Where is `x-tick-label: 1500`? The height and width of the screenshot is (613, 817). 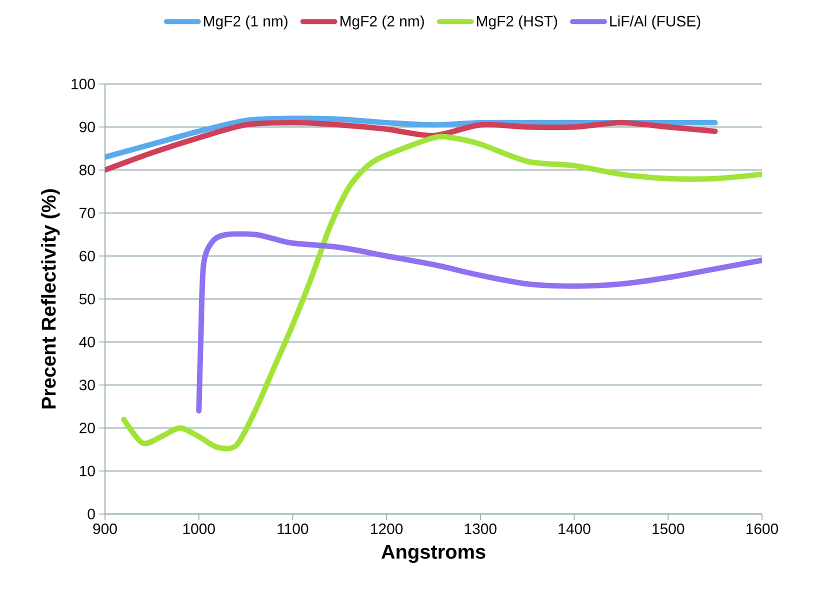 x-tick-label: 1500 is located at coordinates (668, 529).